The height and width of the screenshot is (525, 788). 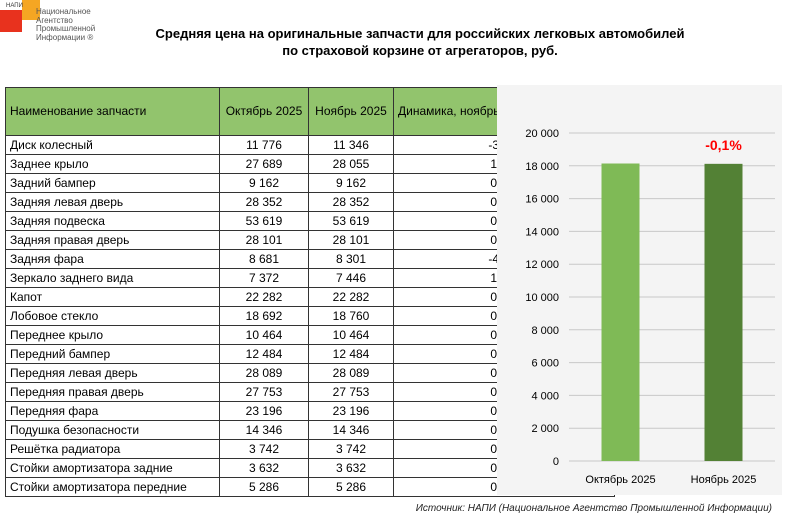 What do you see at coordinates (351, 145) in the screenshot?
I see `nov-price: 11 346` at bounding box center [351, 145].